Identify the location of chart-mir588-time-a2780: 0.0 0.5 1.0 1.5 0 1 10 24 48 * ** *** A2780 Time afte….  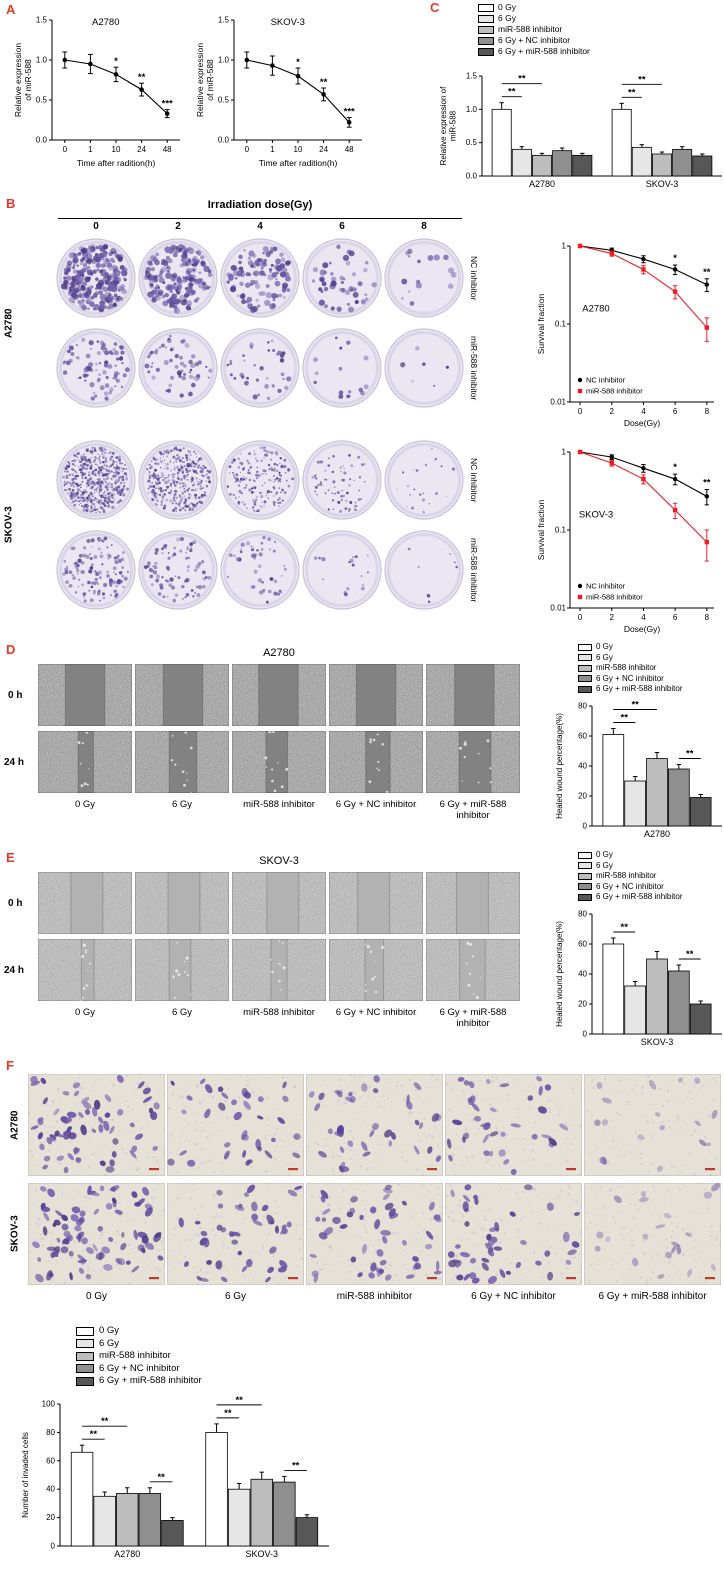
(100, 89).